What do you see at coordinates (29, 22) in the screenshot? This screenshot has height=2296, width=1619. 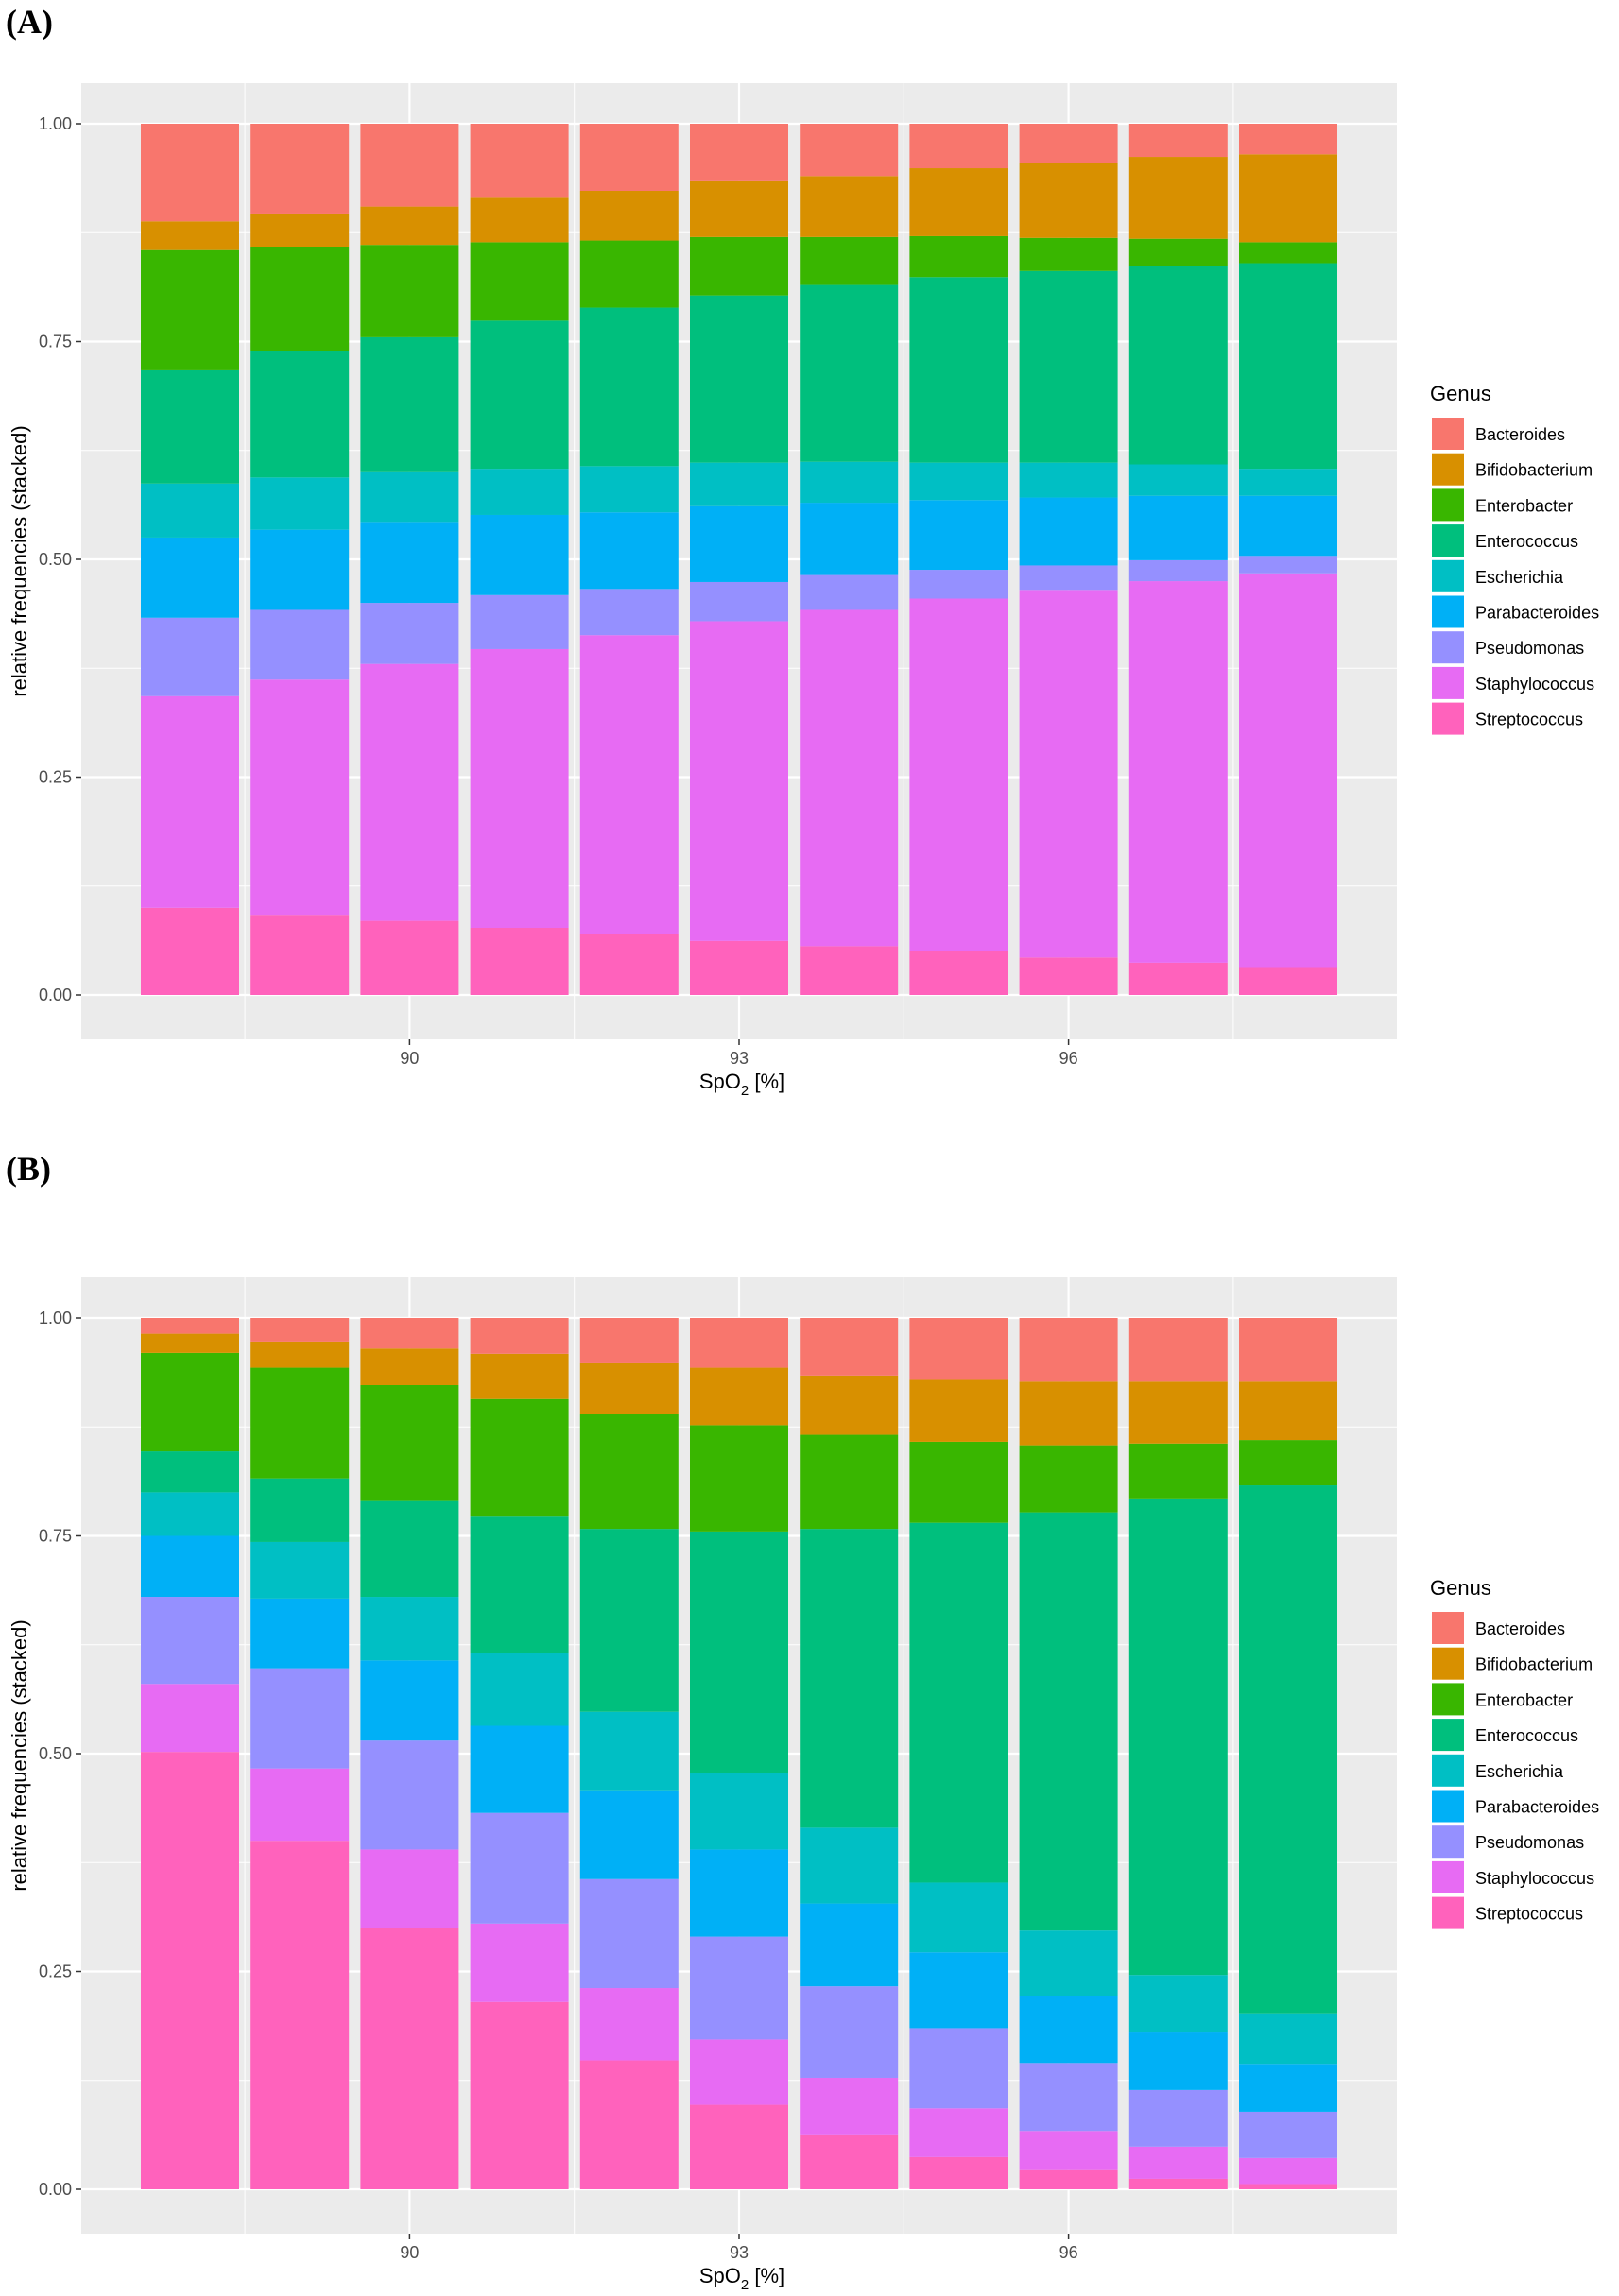 I see `panel-label-a: (A)` at bounding box center [29, 22].